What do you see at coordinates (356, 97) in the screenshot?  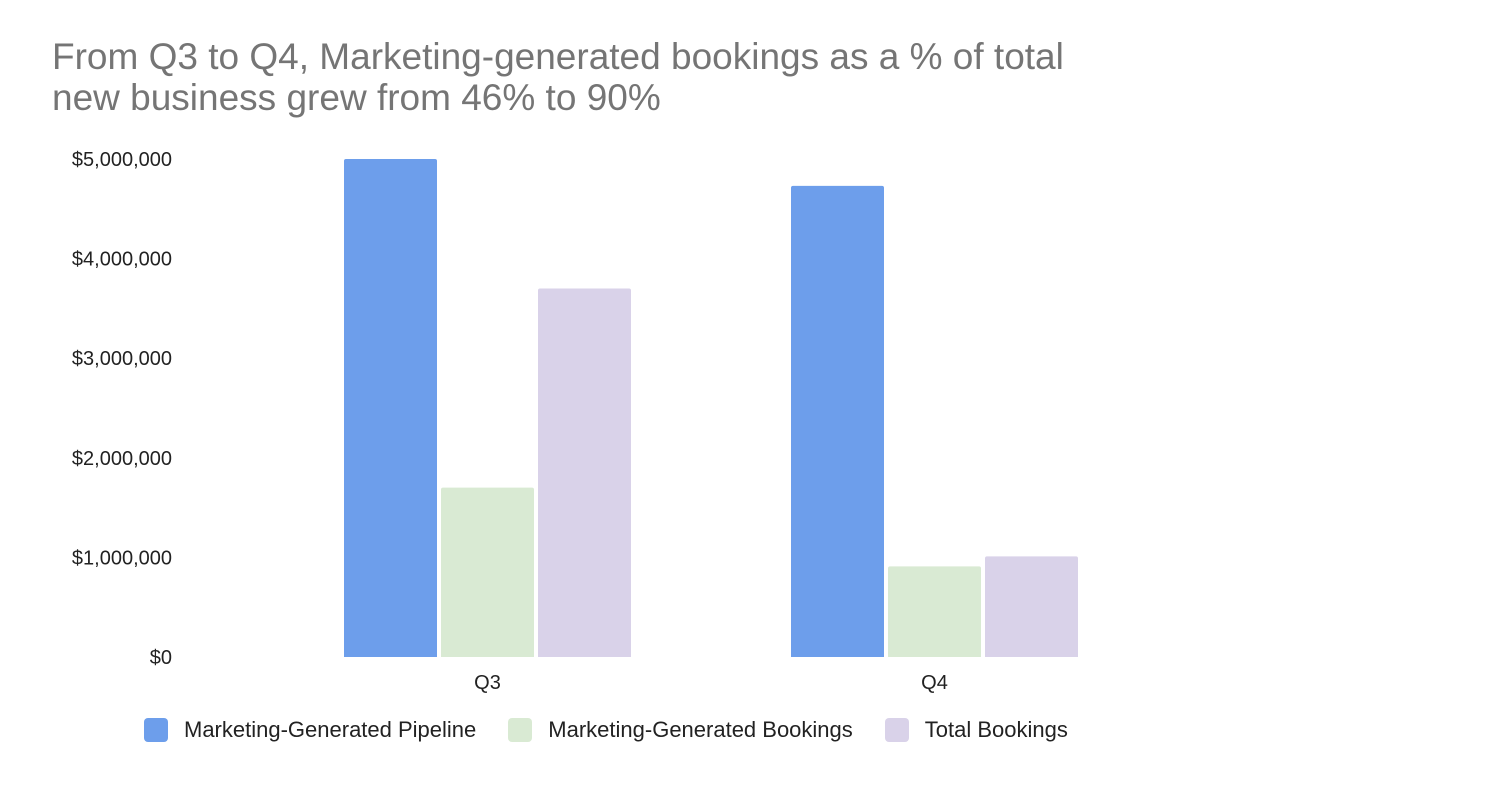 I see `chart-title-line-2: new business grew from 46% to 90%` at bounding box center [356, 97].